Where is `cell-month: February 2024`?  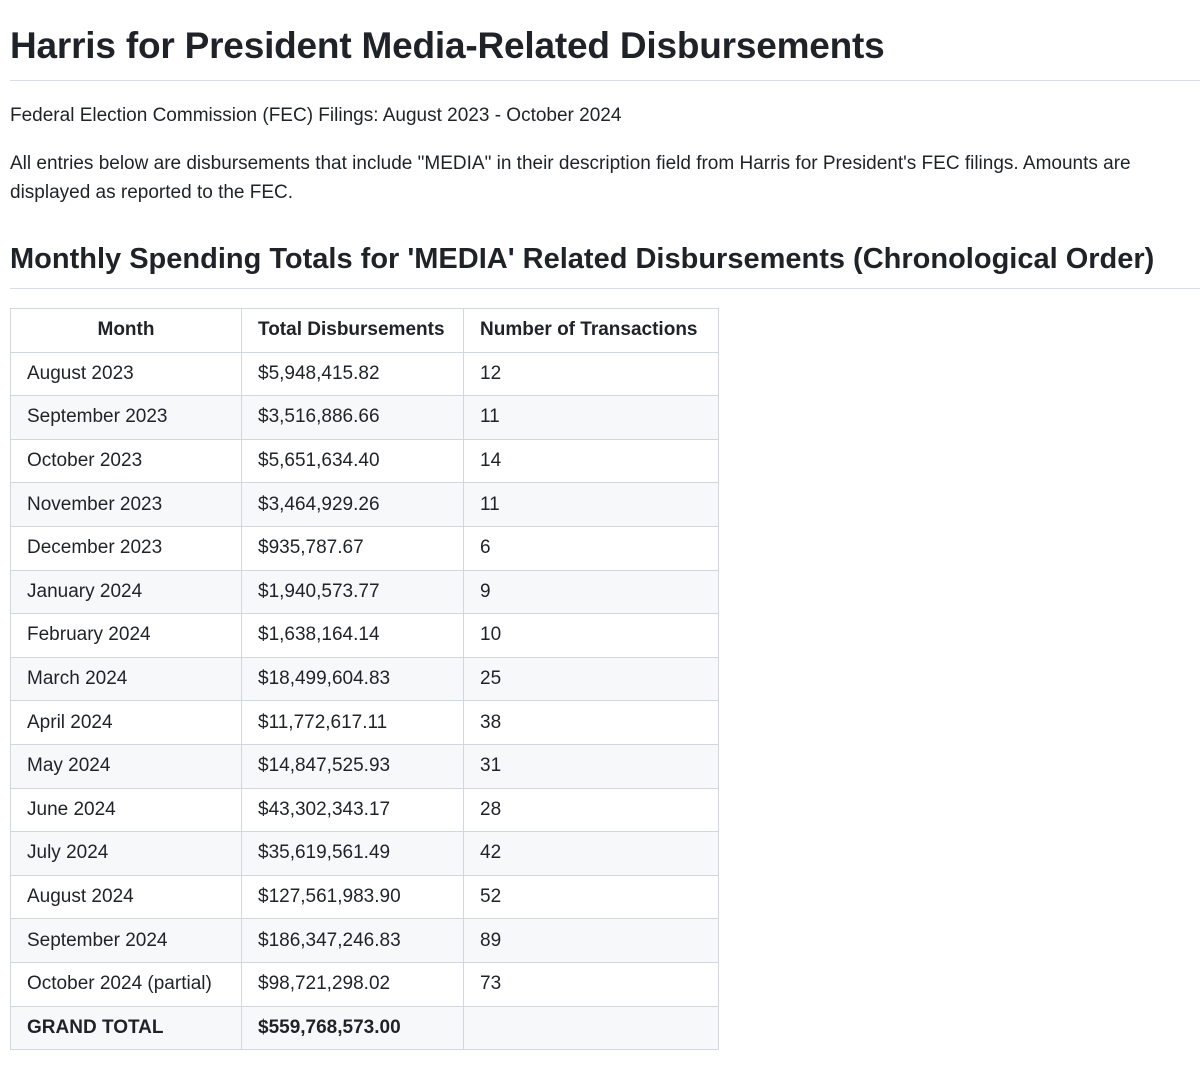
cell-month: February 2024 is located at coordinates (126, 635).